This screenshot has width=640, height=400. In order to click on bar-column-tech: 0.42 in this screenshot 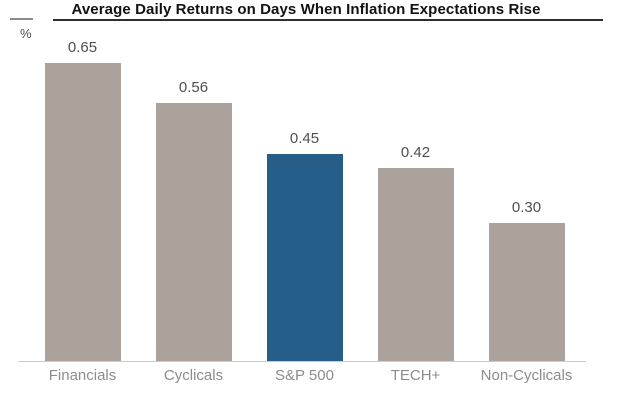, I will do `click(415, 200)`.